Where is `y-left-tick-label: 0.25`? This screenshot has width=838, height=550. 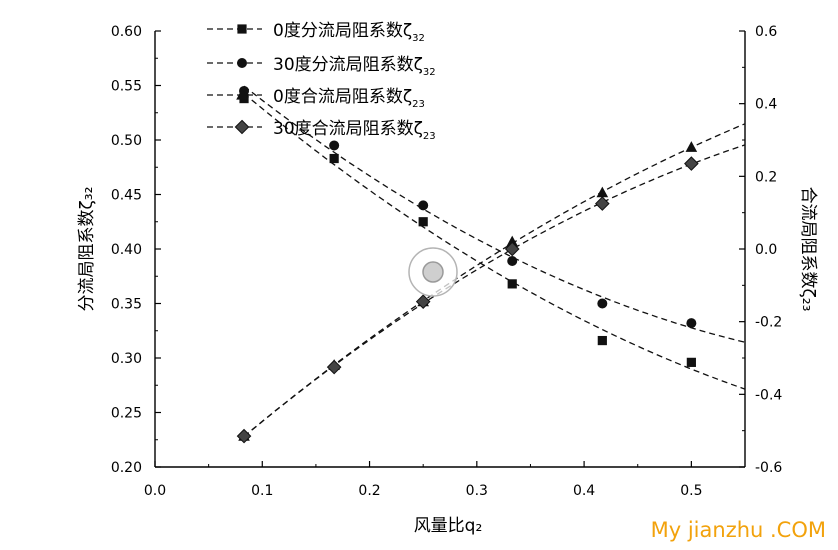
y-left-tick-label: 0.25 is located at coordinates (126, 414).